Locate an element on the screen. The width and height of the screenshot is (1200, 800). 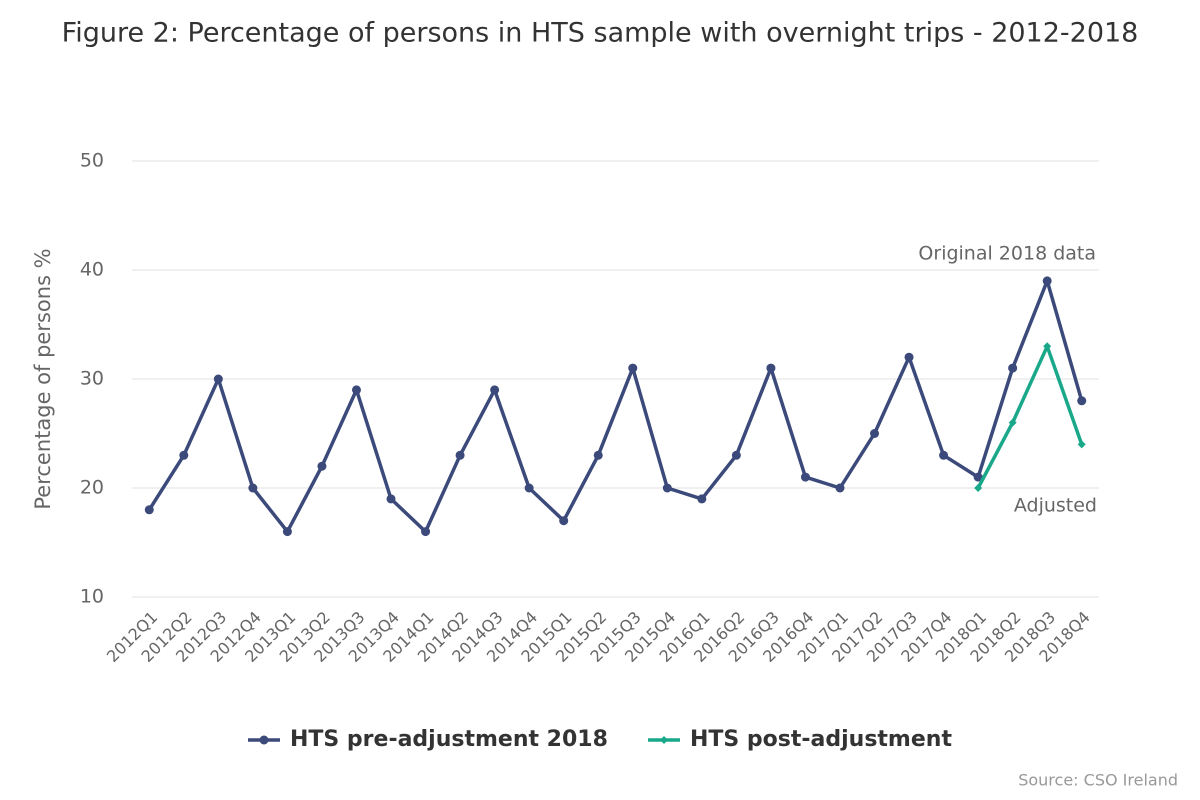
y-tick-label: 30 is located at coordinates (92, 379).